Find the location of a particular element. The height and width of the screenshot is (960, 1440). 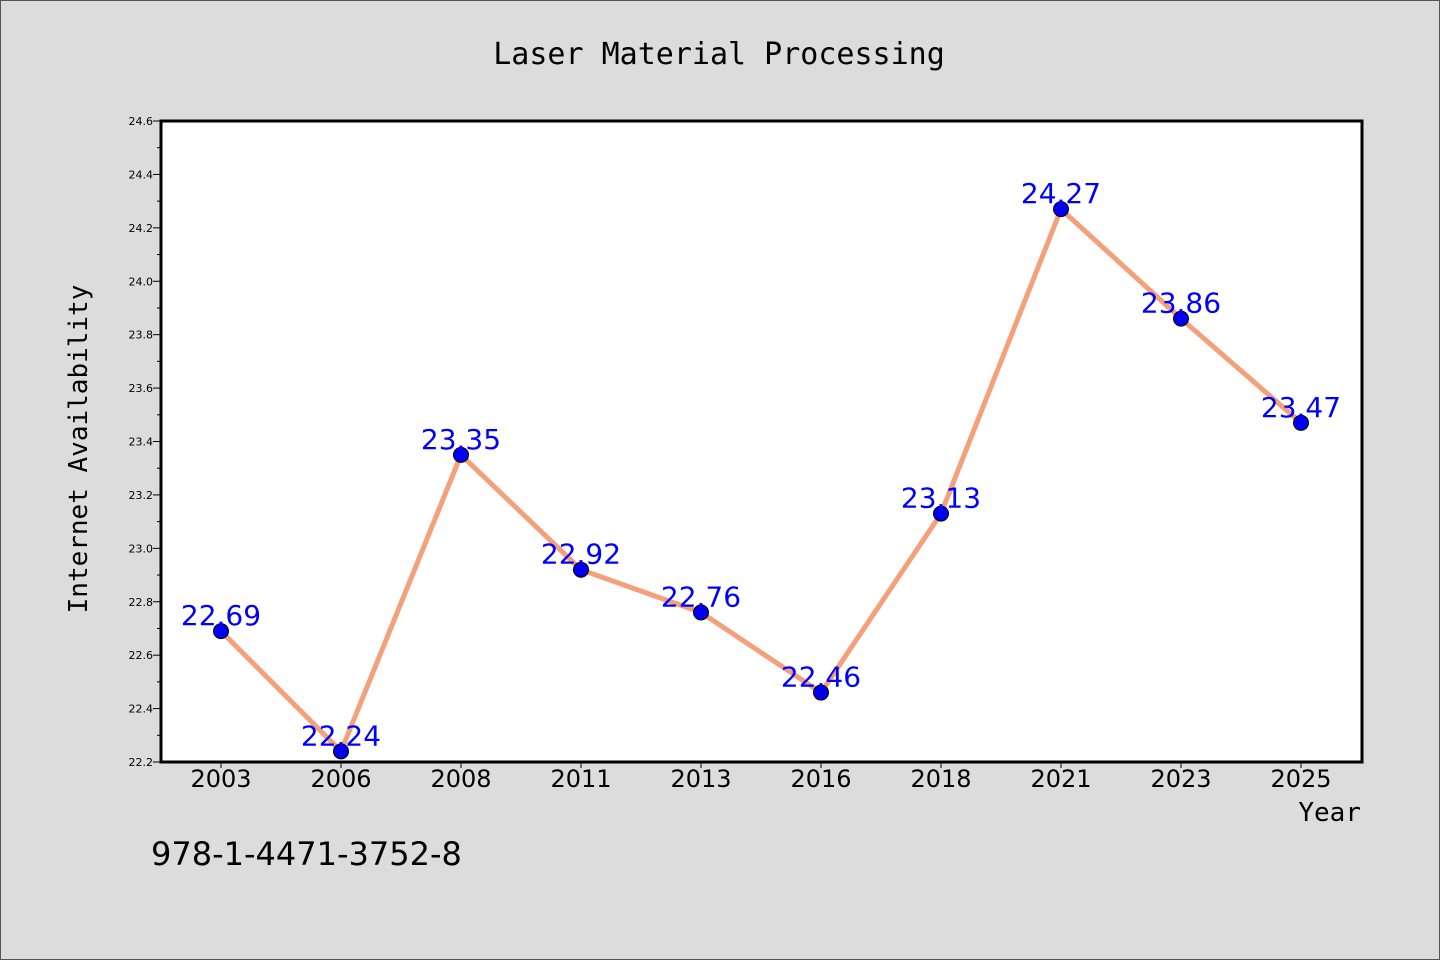

isbn-footer: 978-1-4471-3752-8 is located at coordinates (306, 854).